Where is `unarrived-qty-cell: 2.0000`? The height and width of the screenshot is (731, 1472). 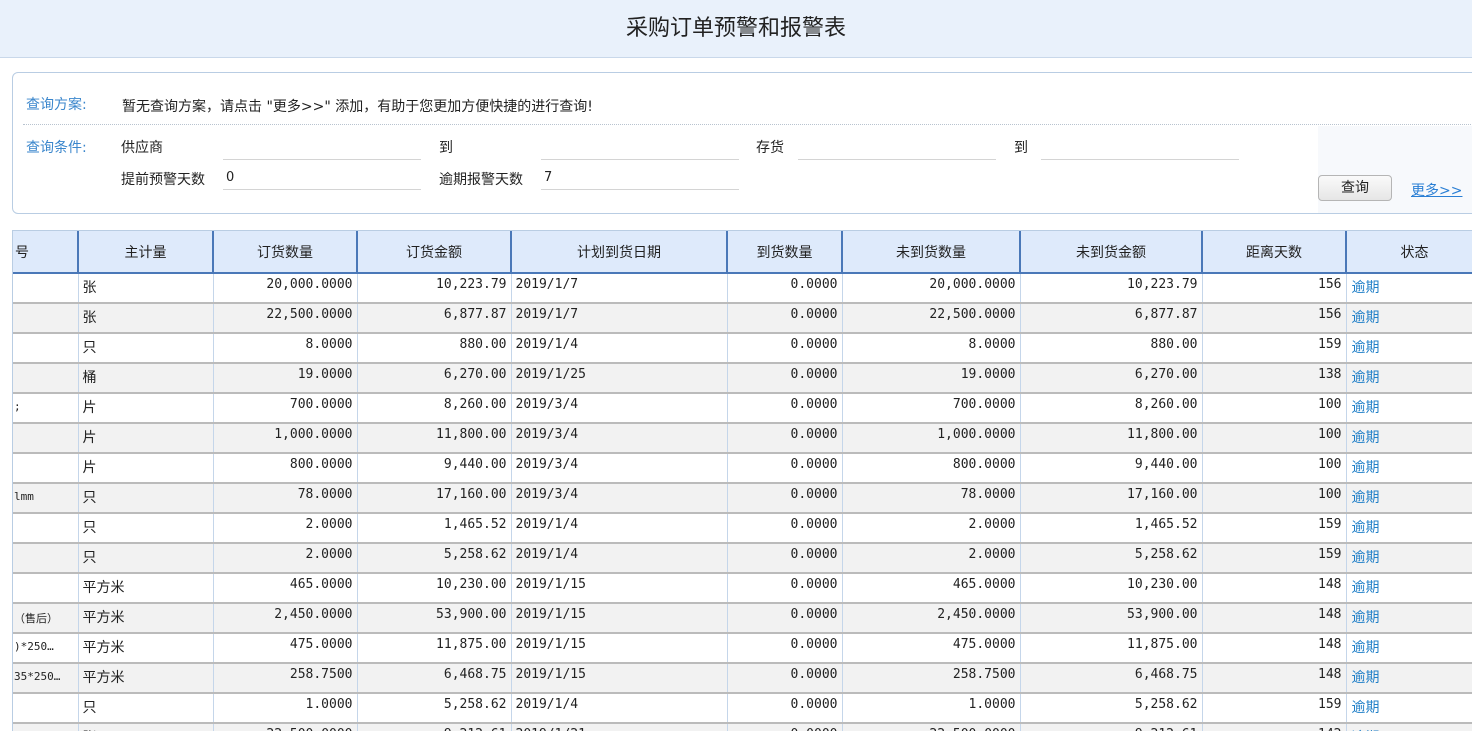
unarrived-qty-cell: 2.0000 is located at coordinates (931, 558).